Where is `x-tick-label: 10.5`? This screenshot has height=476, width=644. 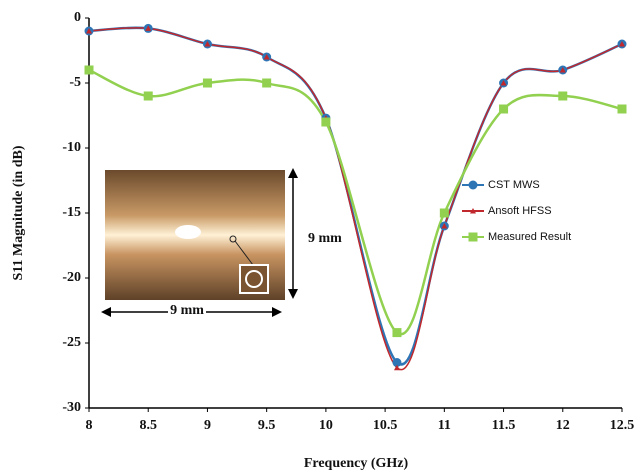 x-tick-label: 10.5 is located at coordinates (385, 425).